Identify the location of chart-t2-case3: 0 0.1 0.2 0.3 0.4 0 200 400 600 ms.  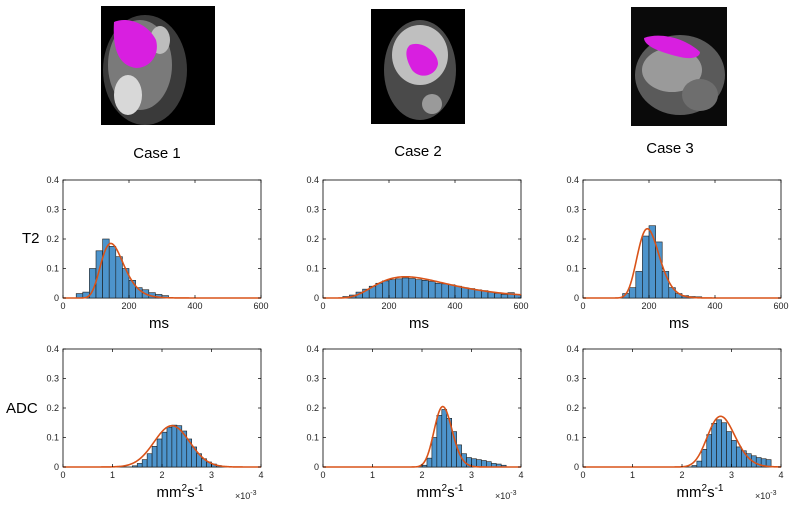
(677, 253).